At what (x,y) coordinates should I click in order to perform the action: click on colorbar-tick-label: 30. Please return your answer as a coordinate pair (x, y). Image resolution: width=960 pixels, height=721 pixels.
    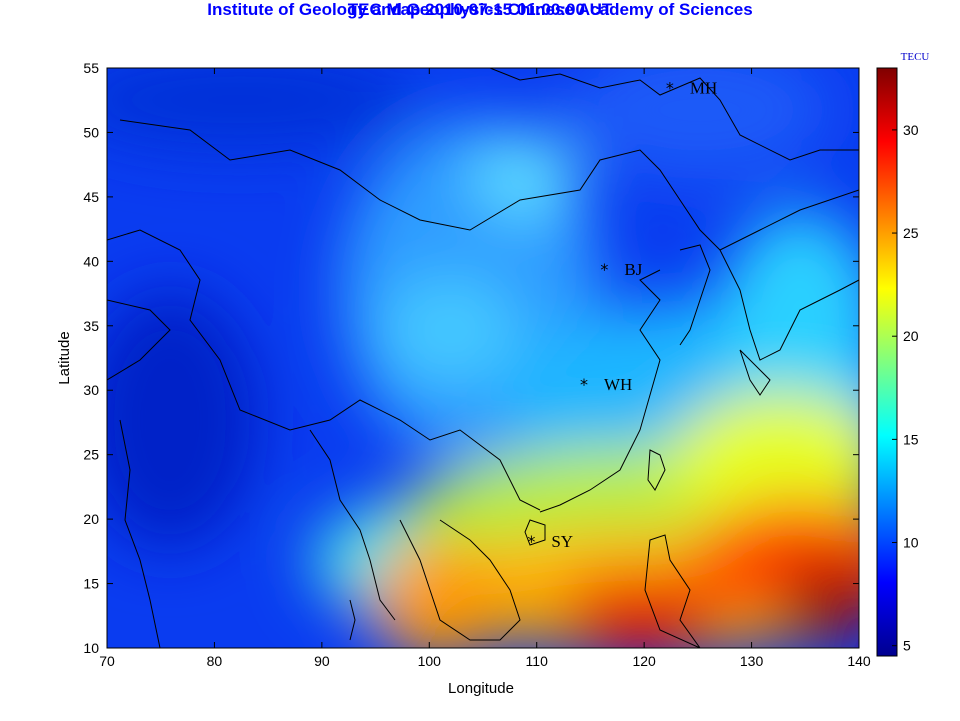
    Looking at the image, I should click on (911, 130).